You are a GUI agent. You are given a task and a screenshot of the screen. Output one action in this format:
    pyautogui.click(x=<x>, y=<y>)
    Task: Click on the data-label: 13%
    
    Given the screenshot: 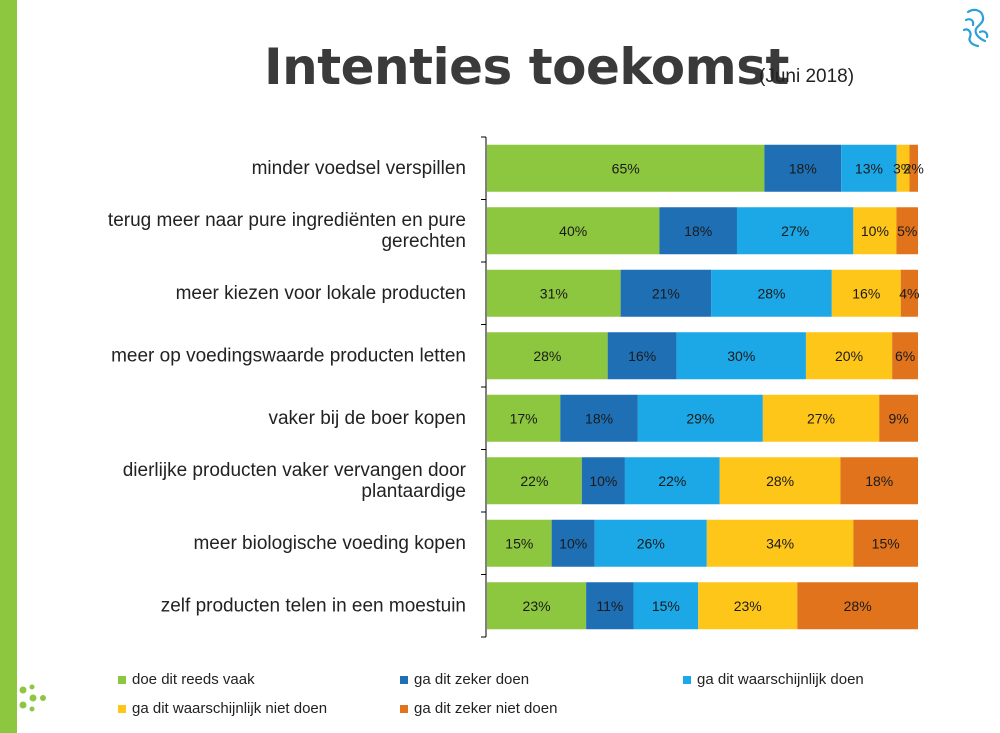 What is the action you would take?
    pyautogui.click(x=869, y=168)
    